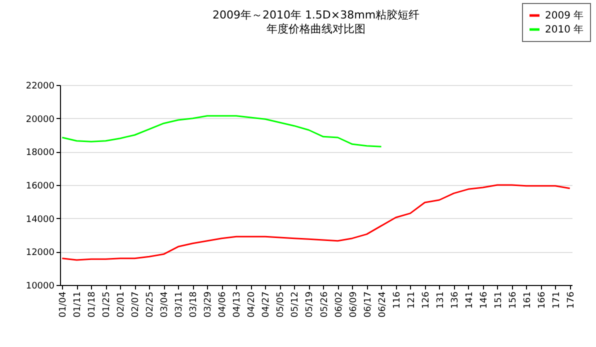 Image resolution: width=596 pixels, height=347 pixels. What do you see at coordinates (40, 287) in the screenshot?
I see `y-tick-label: 10000` at bounding box center [40, 287].